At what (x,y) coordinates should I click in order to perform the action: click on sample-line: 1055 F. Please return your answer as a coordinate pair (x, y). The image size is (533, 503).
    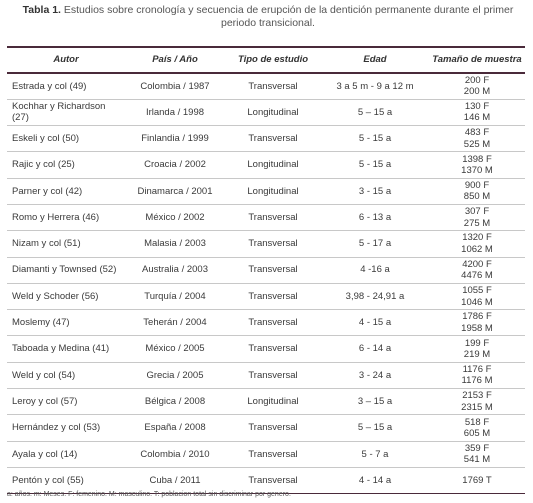
    Looking at the image, I should click on (477, 291).